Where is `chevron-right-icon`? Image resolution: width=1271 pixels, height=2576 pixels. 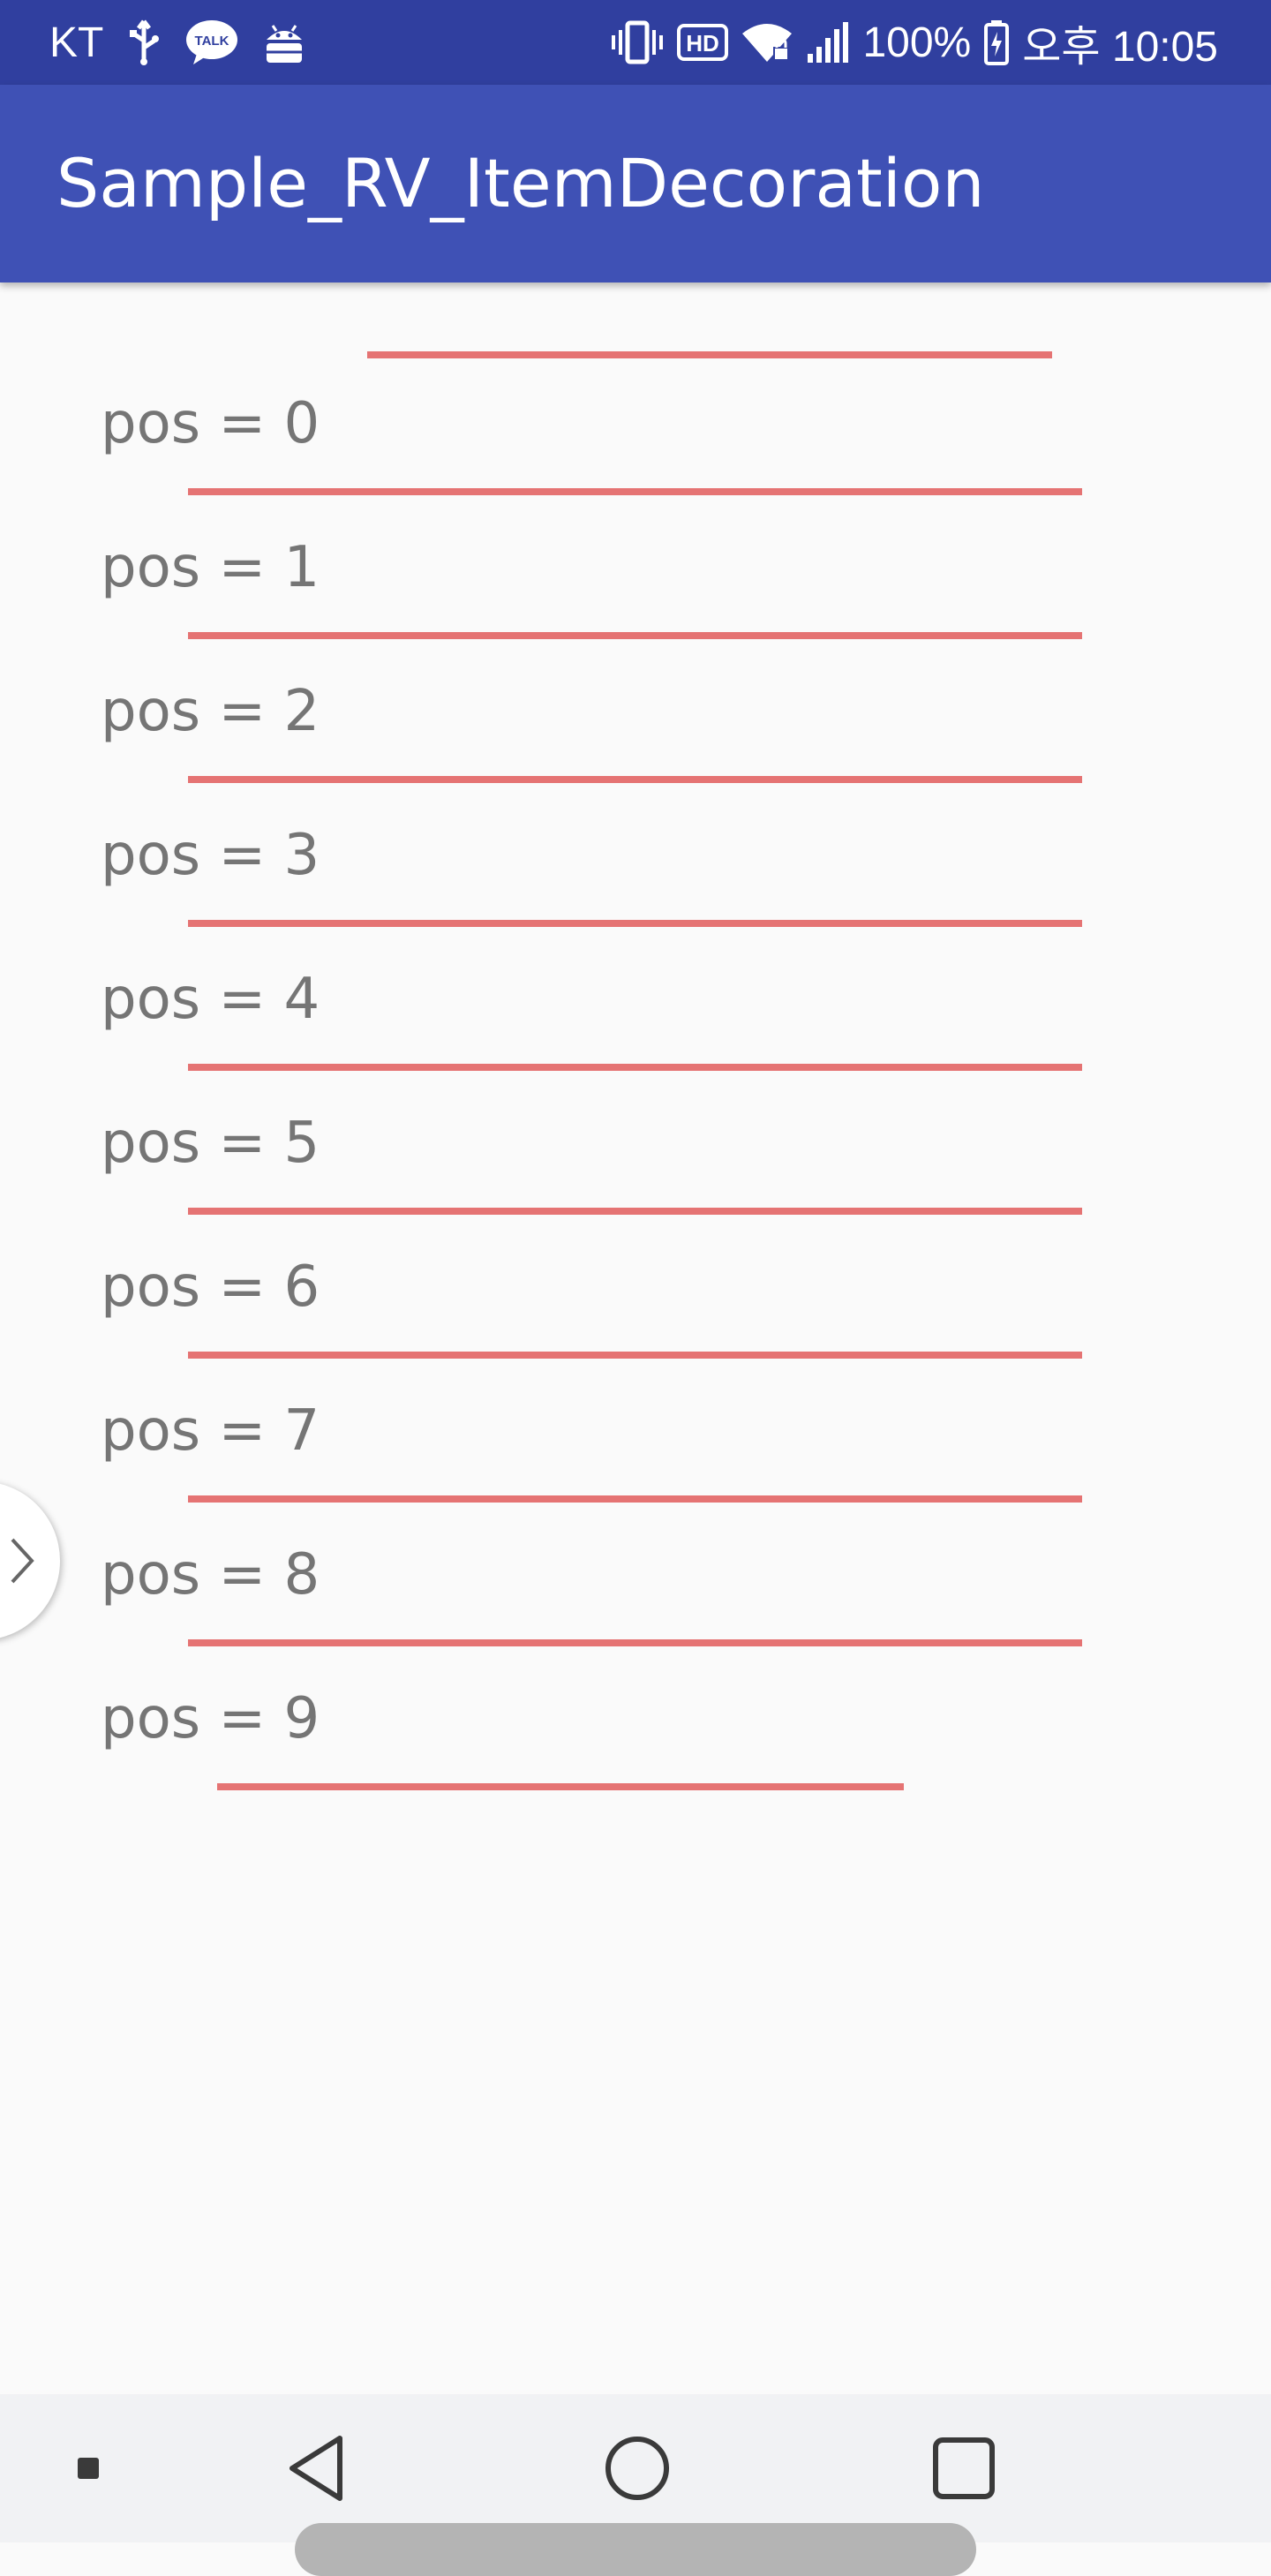 chevron-right-icon is located at coordinates (22, 1563).